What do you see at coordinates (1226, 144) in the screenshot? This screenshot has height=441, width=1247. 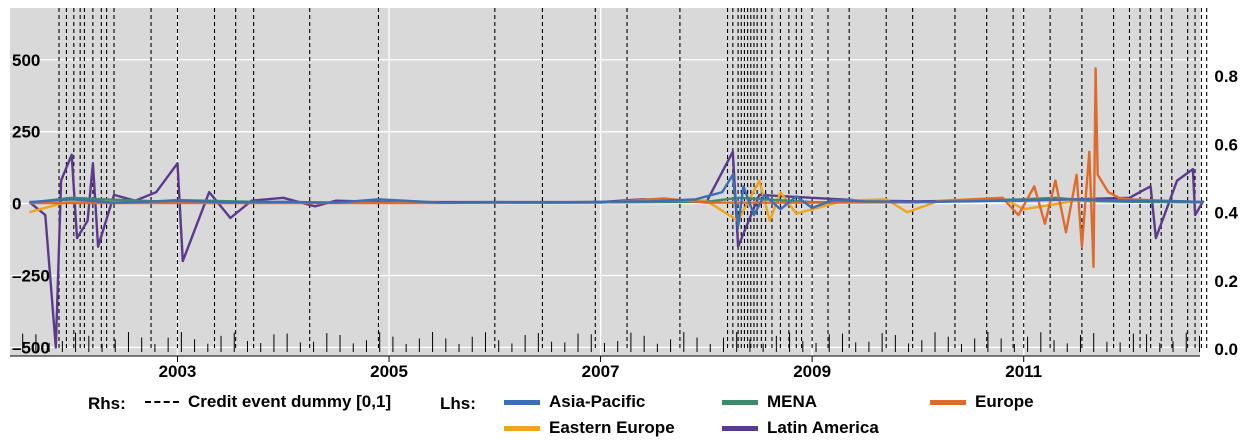 I see `right-tick-label: 0.6` at bounding box center [1226, 144].